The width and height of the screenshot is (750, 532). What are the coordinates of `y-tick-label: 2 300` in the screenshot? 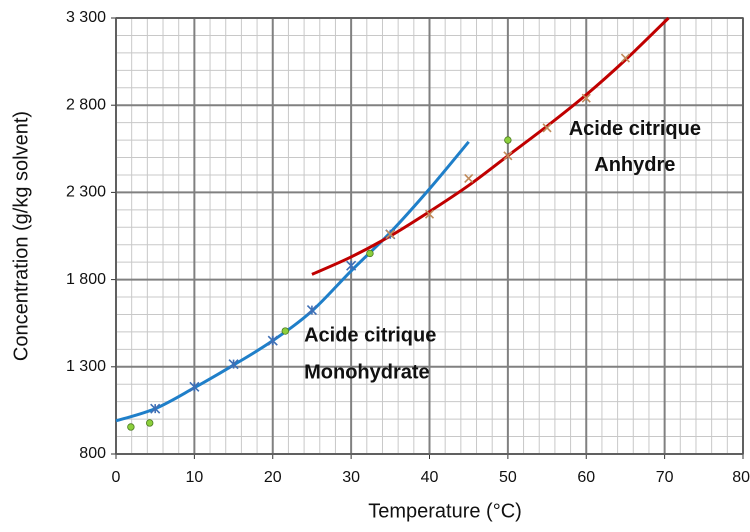 It's located at (86, 192).